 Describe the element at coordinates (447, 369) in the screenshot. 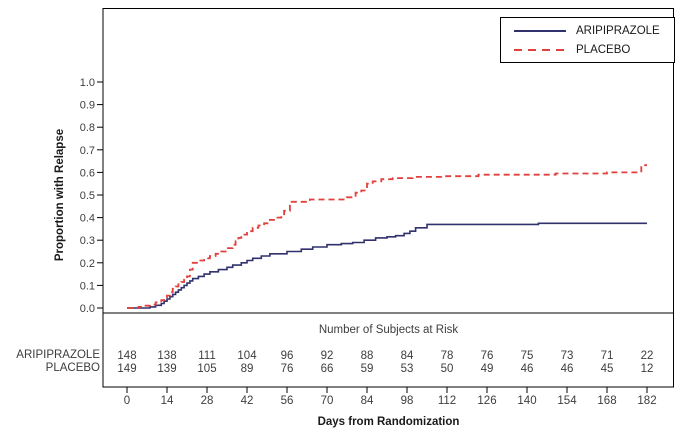

I see `risk-count: 50` at that location.